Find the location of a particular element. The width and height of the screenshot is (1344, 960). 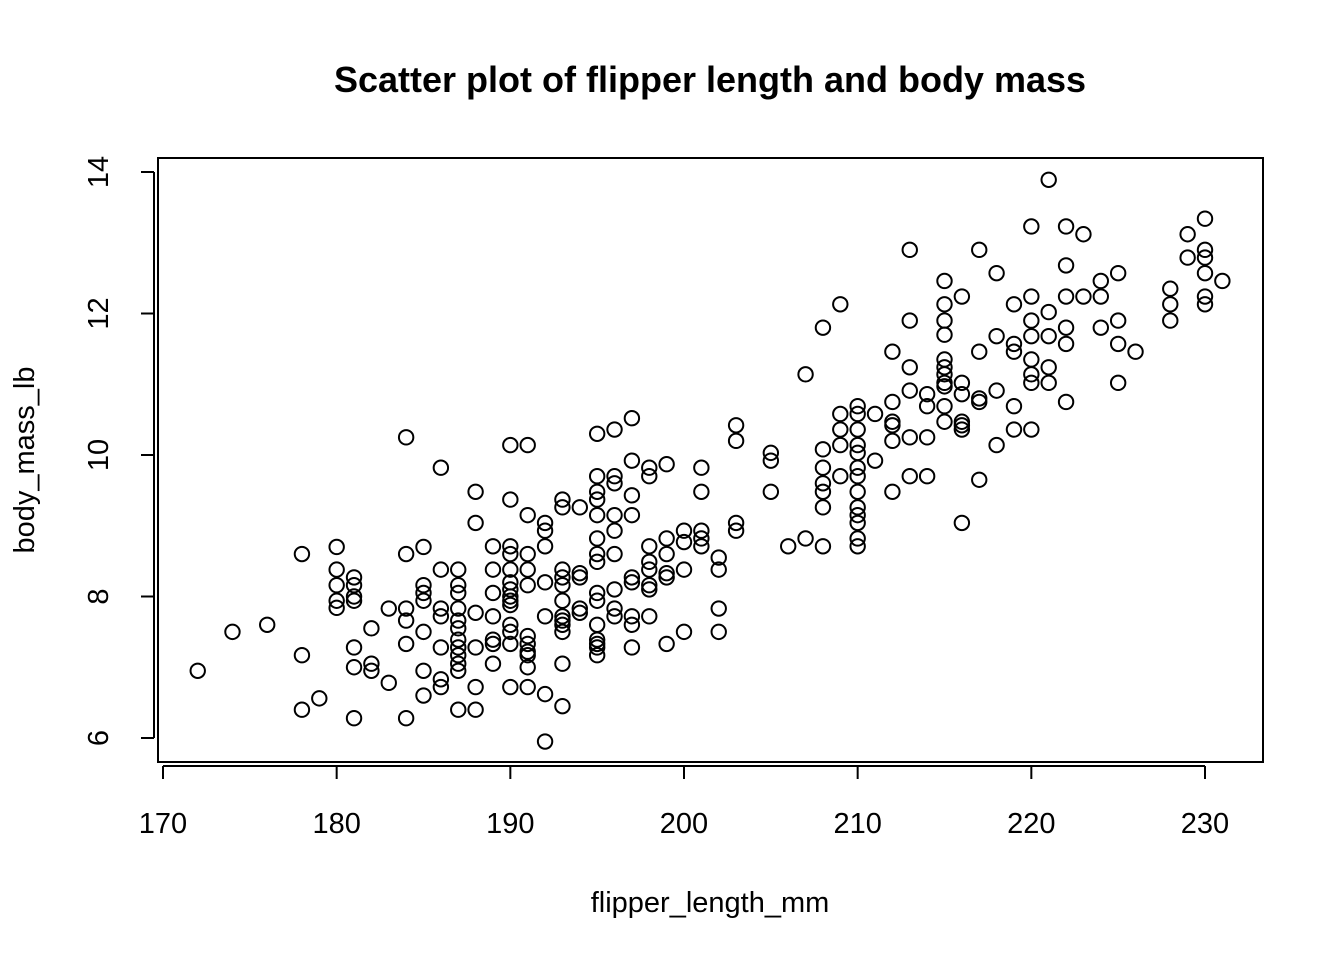

x-tick-label: 190 is located at coordinates (510, 824).